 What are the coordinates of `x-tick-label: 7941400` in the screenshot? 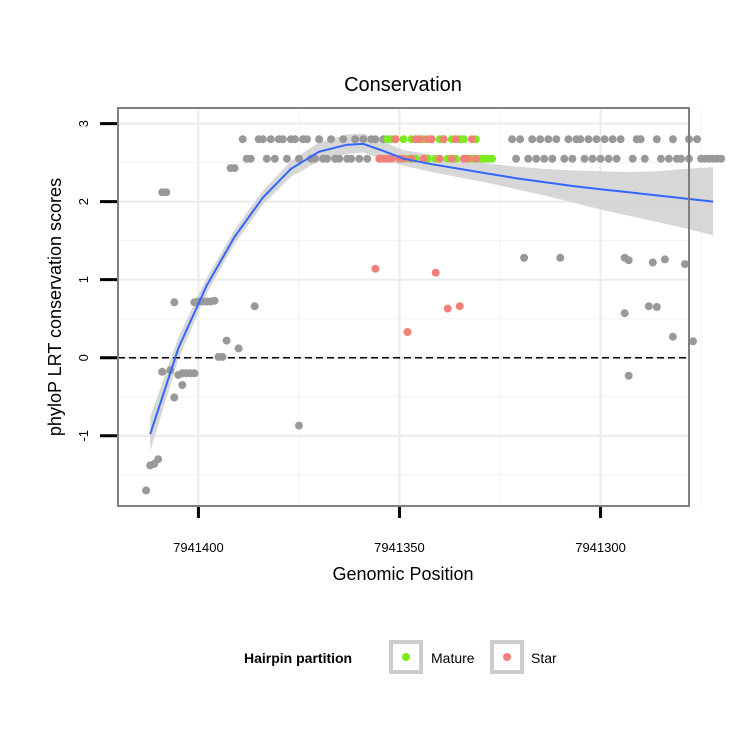 It's located at (198, 547).